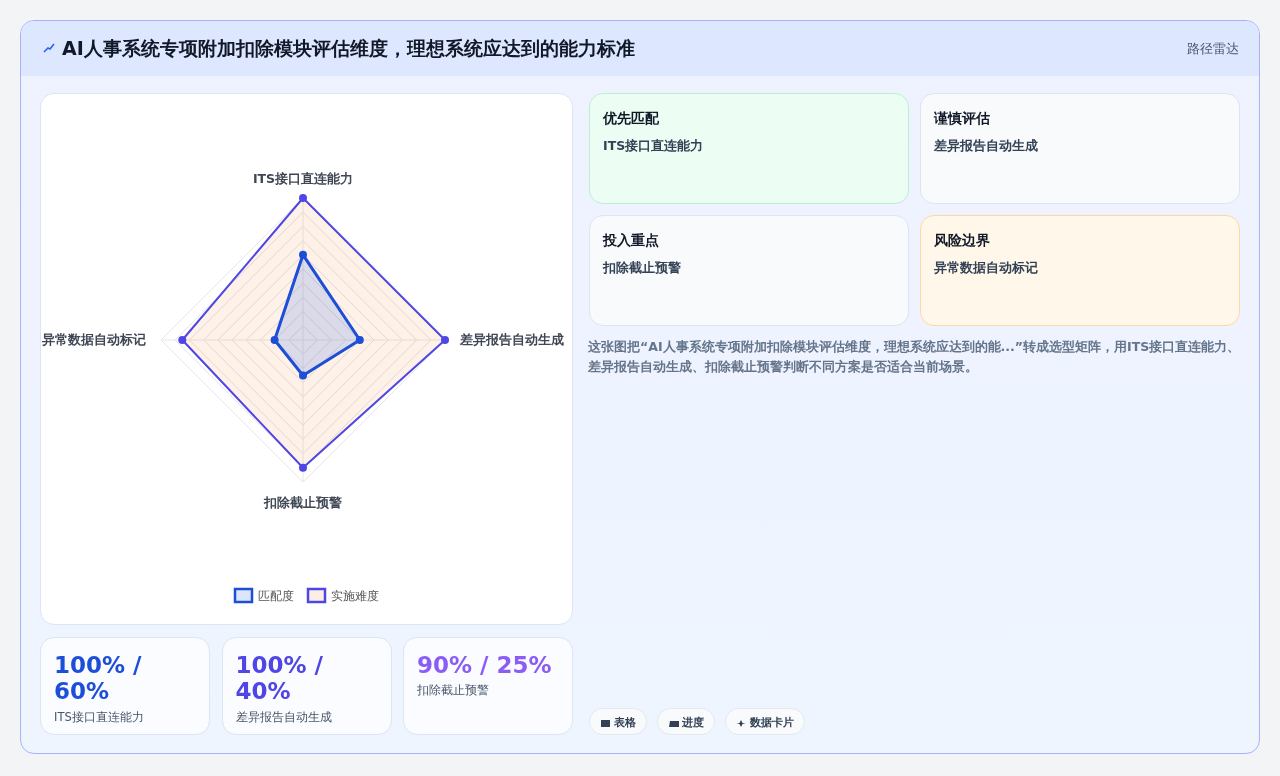 The height and width of the screenshot is (776, 1280). What do you see at coordinates (303, 178) in the screenshot?
I see `spoke-label: ITS接口直连能力` at bounding box center [303, 178].